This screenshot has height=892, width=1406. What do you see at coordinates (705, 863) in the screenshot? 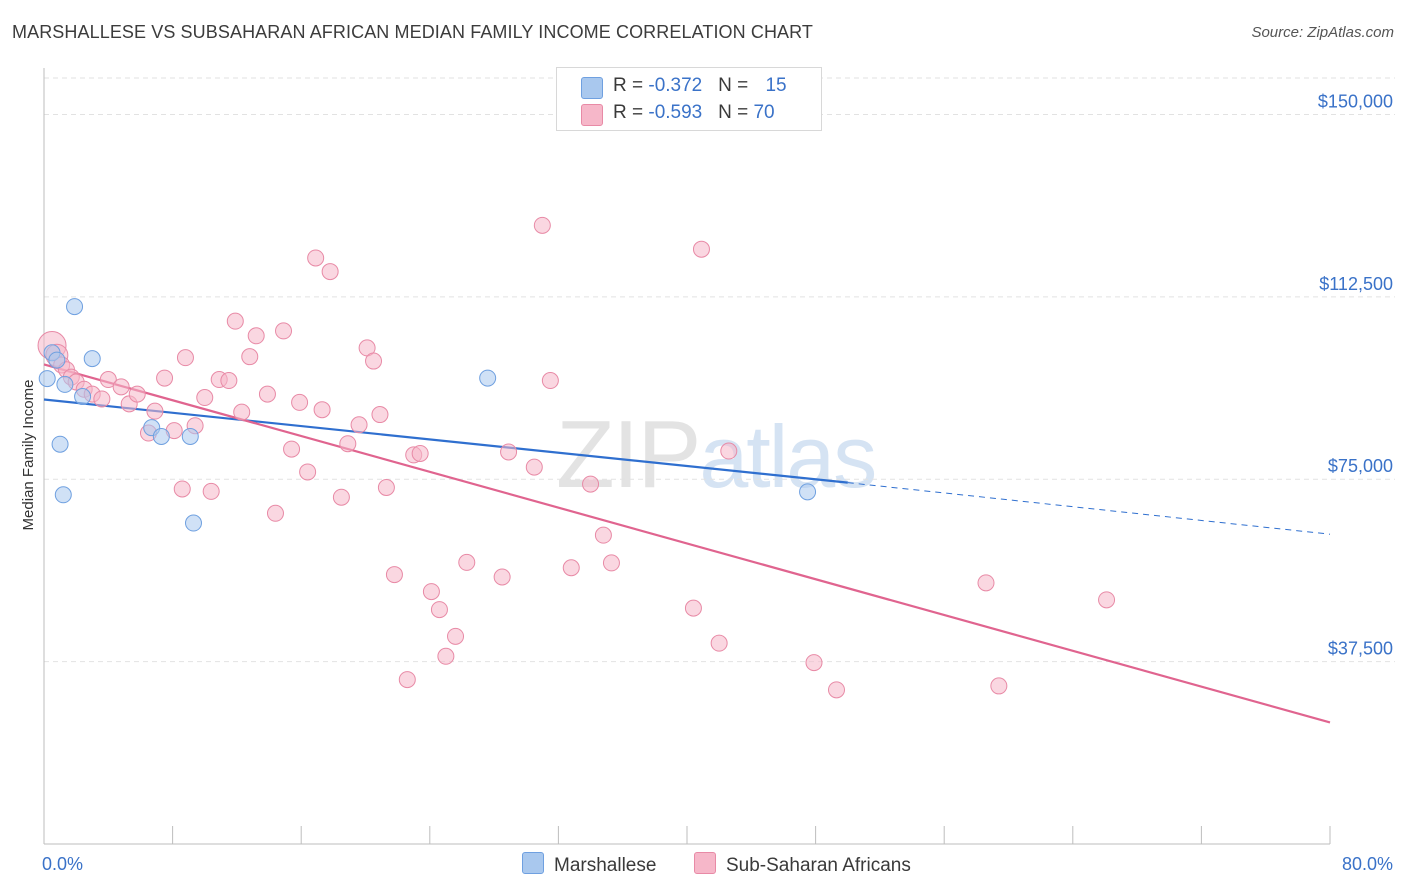
I see `bottom-legend-swatch-subsaharan` at bounding box center [705, 863].